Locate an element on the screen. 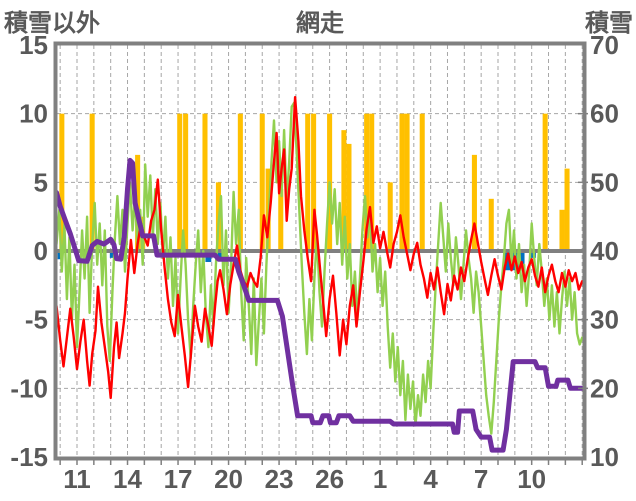 This screenshot has height=501, width=636. left-tick-label: 15 is located at coordinates (33, 45).